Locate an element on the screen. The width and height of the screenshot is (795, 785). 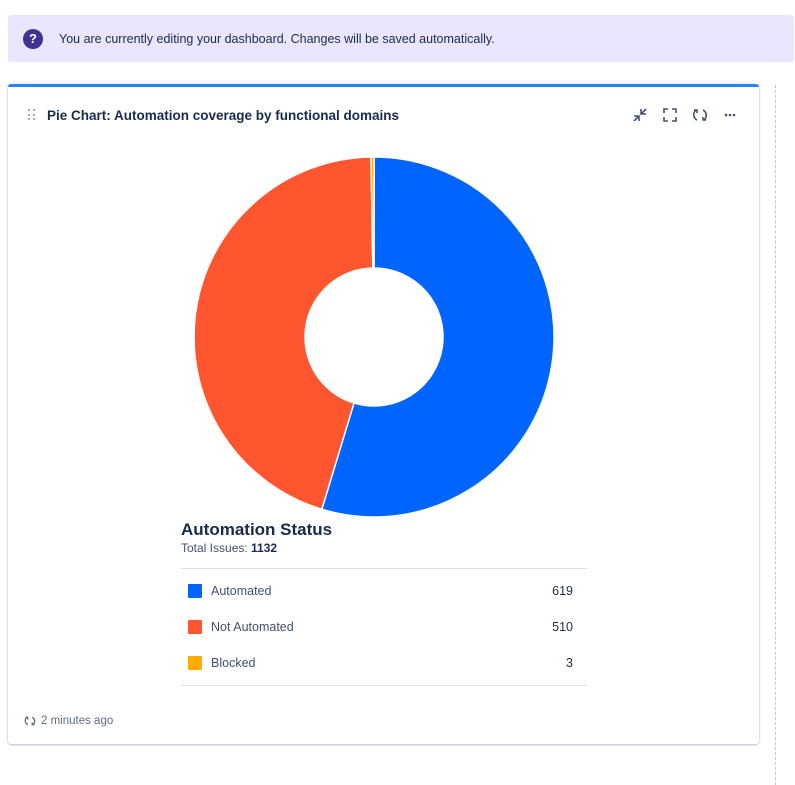
legend-value: 619 is located at coordinates (562, 591).